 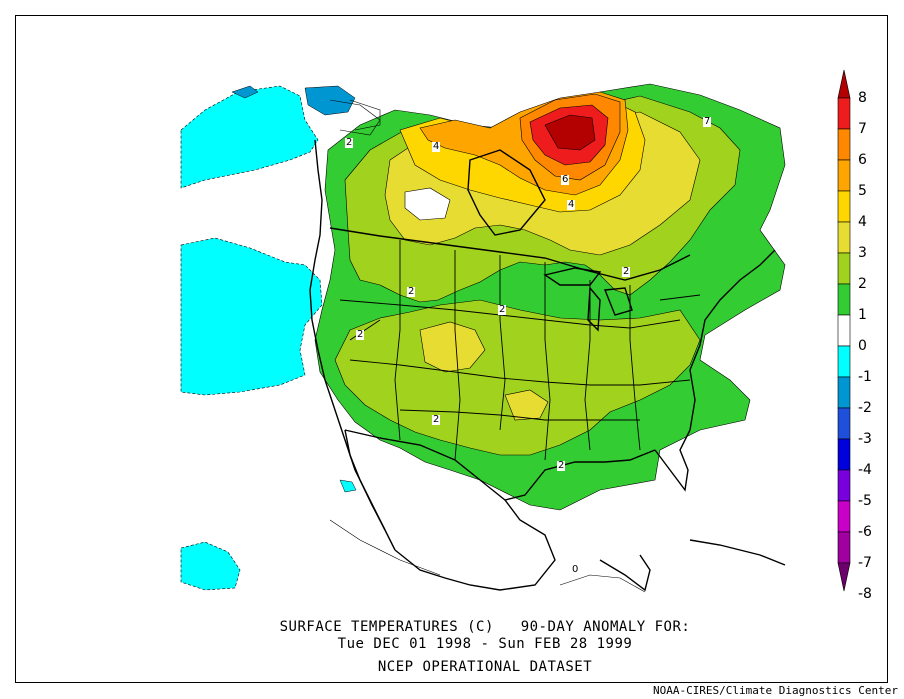 I want to click on mexico-coast, so click(x=475, y=545).